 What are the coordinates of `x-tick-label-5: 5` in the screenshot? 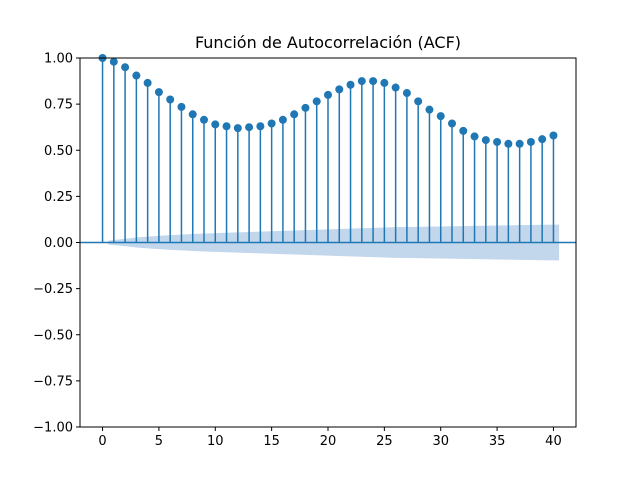 It's located at (159, 441).